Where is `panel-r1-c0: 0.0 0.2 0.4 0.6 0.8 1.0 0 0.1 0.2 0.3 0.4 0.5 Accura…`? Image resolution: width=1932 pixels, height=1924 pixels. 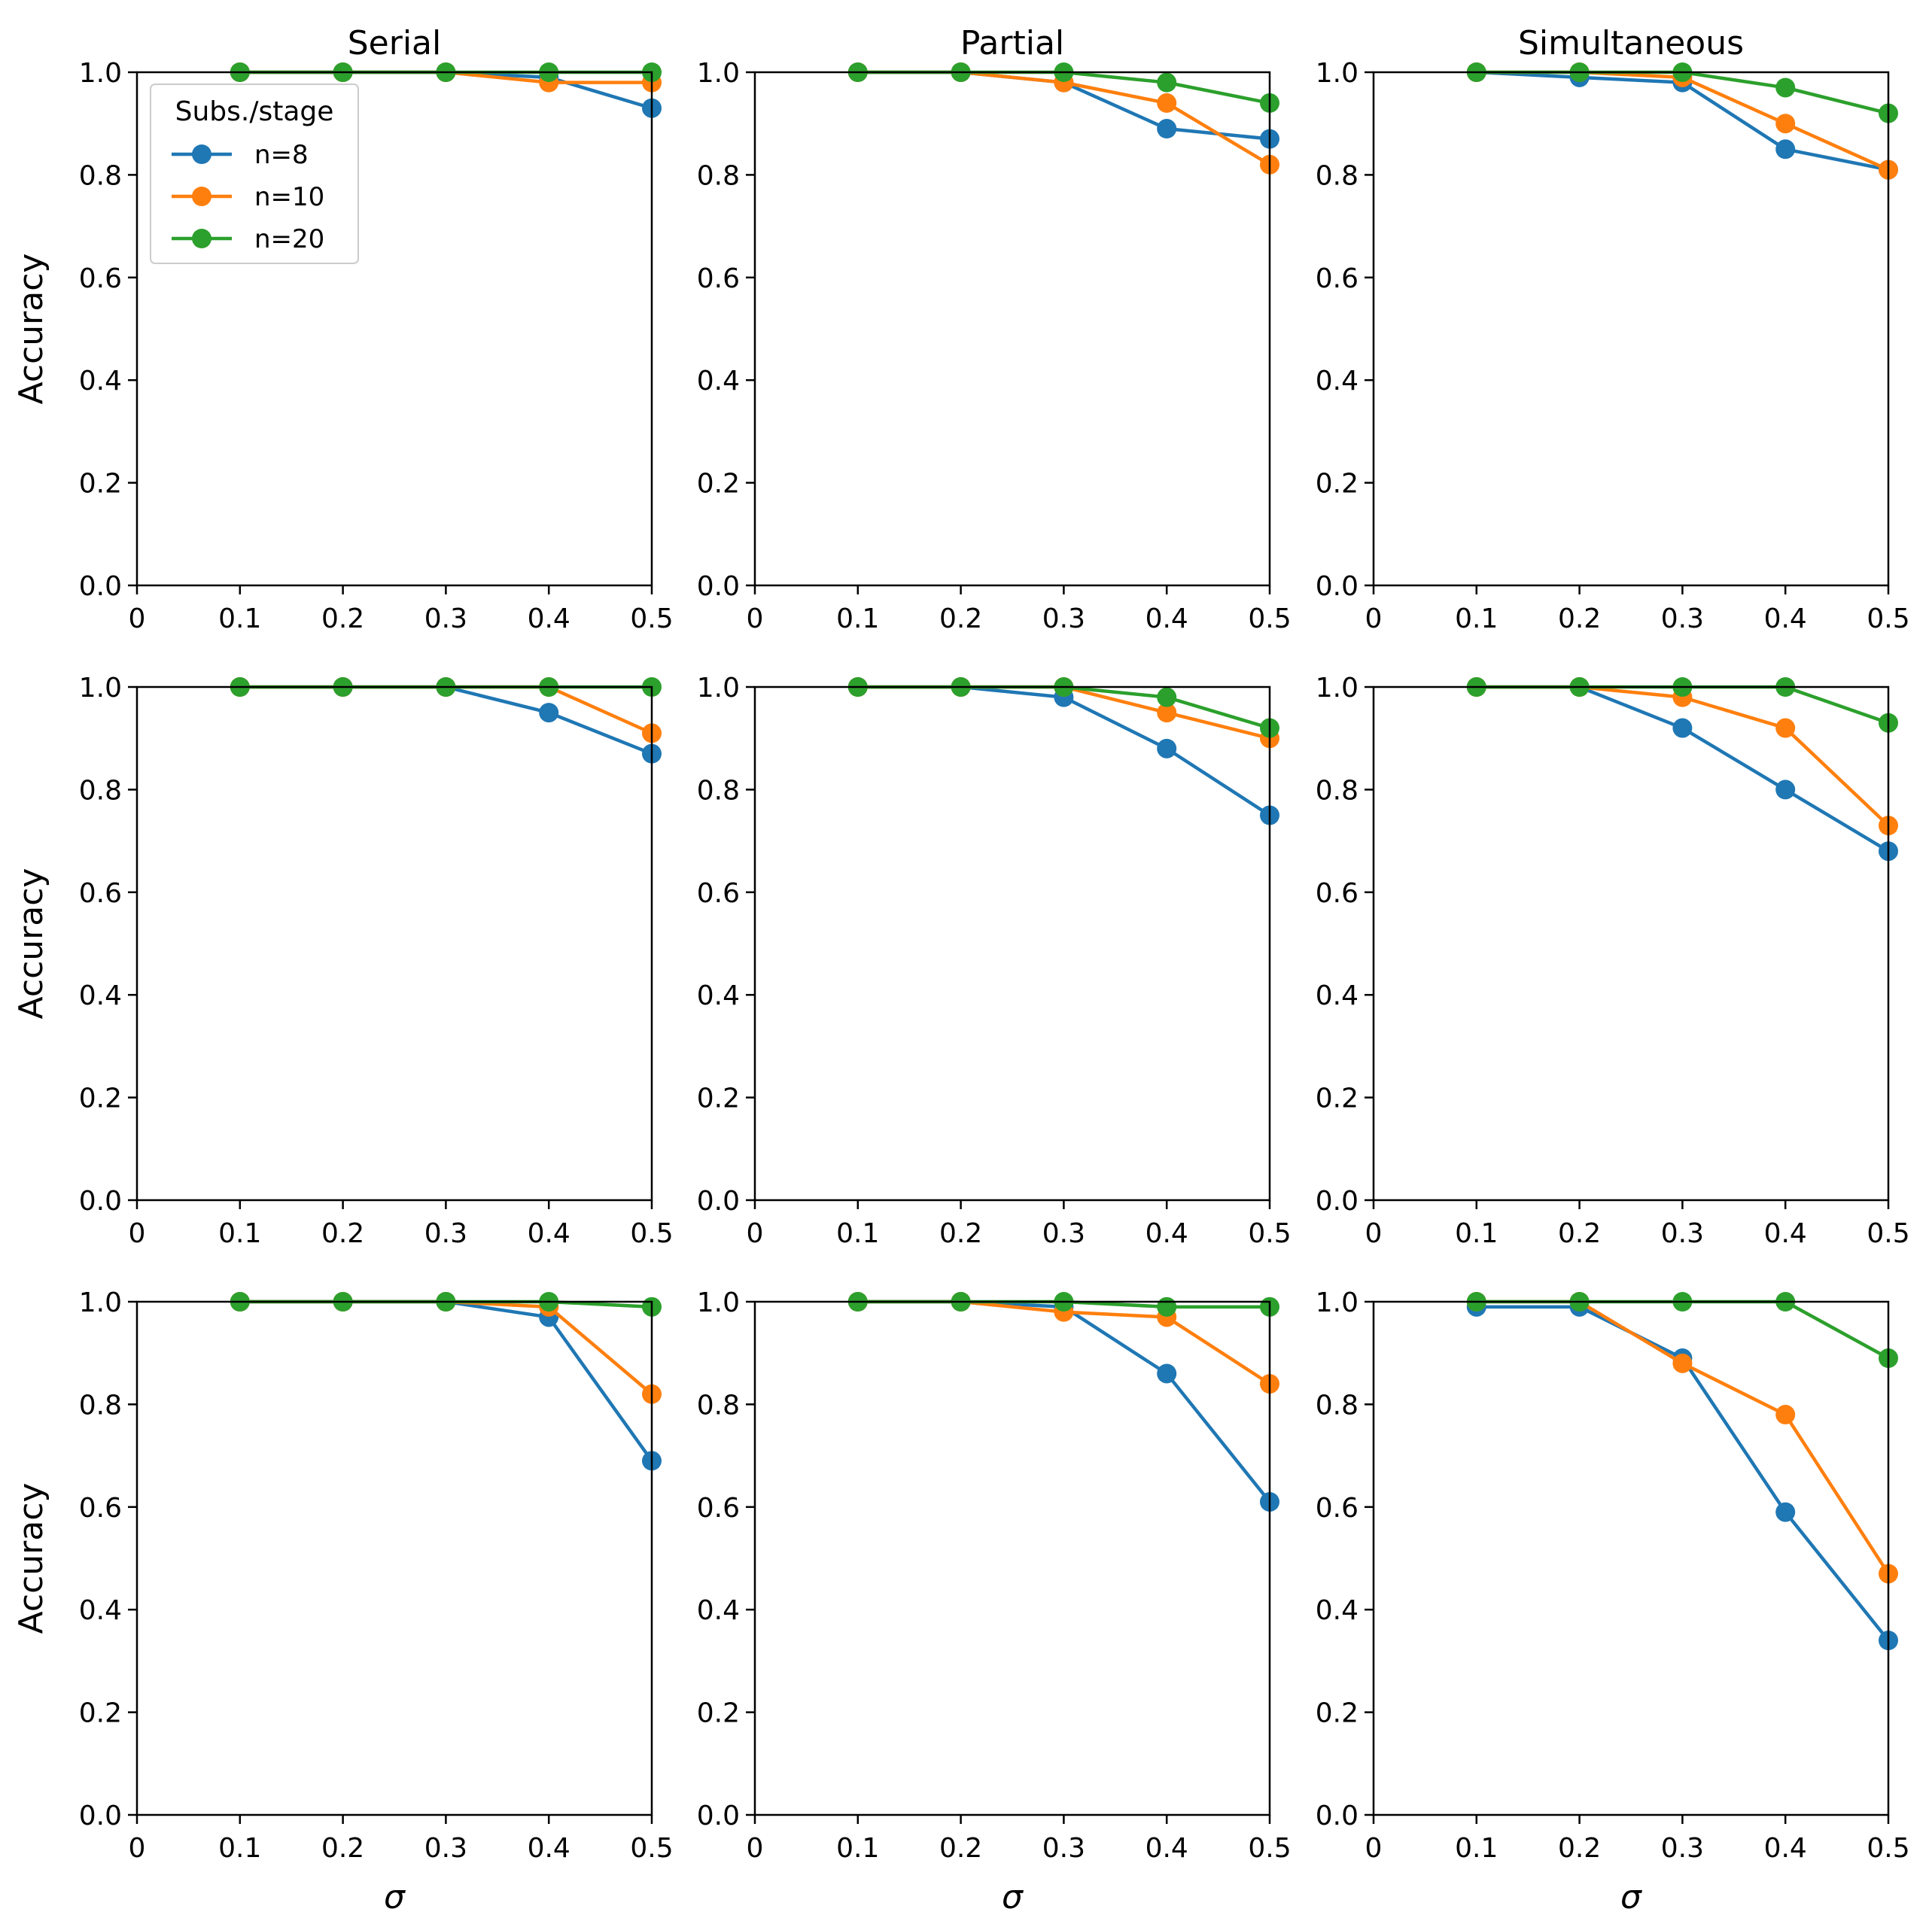 panel-r1-c0: 0.0 0.2 0.4 0.6 0.8 1.0 0 0.1 0.2 0.3 0.4 0.5 Accura… is located at coordinates (343, 961).